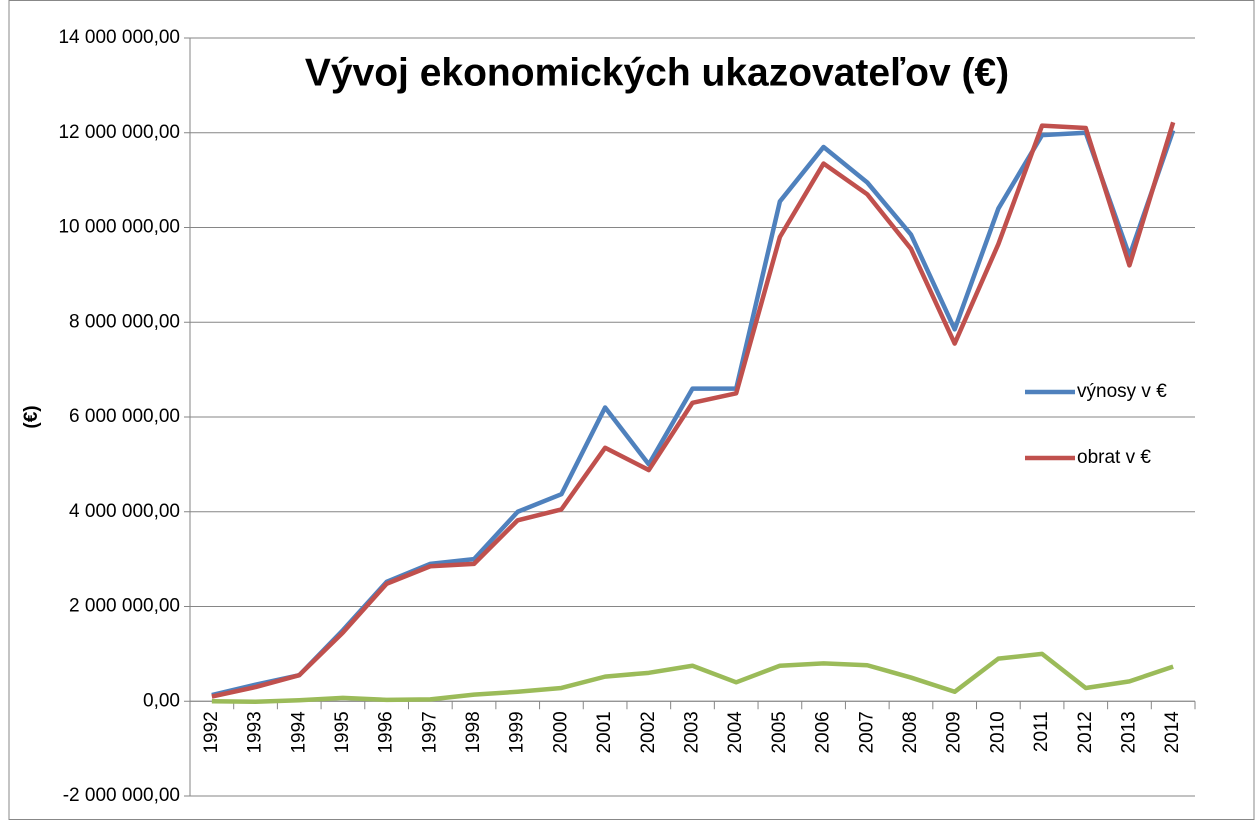 Image resolution: width=1255 pixels, height=820 pixels. Describe the element at coordinates (124, 321) in the screenshot. I see `y-tick-label: 8 000 000,00` at that location.